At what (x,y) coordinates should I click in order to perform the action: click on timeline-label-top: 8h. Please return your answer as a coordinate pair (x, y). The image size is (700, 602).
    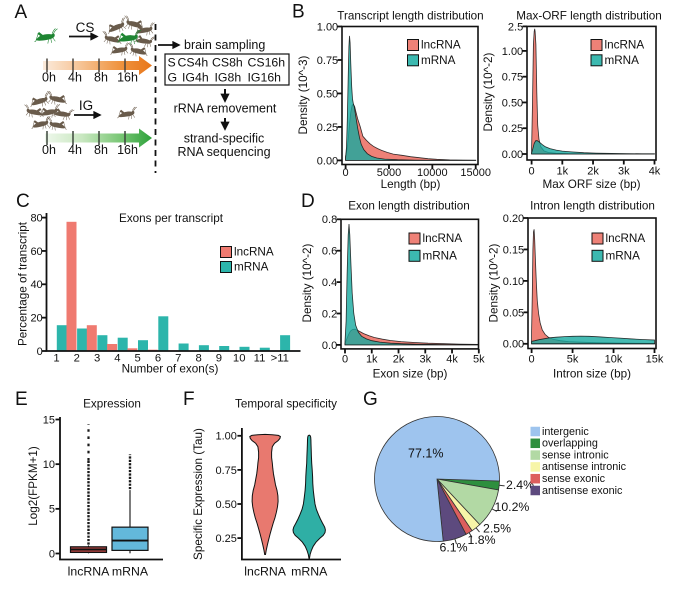
    Looking at the image, I should click on (101, 78).